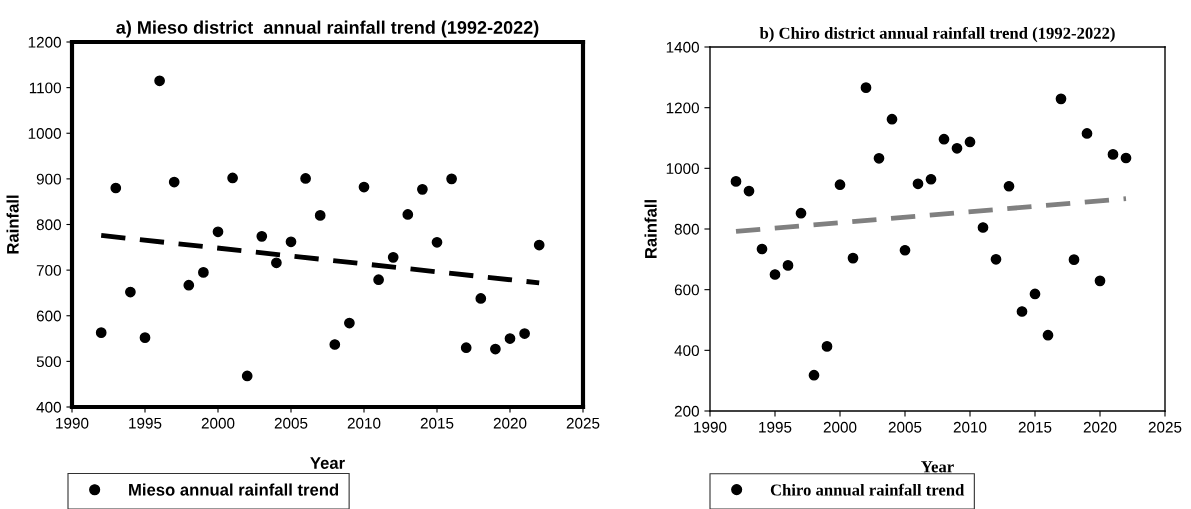  Describe the element at coordinates (937, 34) in the screenshot. I see `chart-title: b) Chiro district annual rainfall trend (1992-2022)` at that location.